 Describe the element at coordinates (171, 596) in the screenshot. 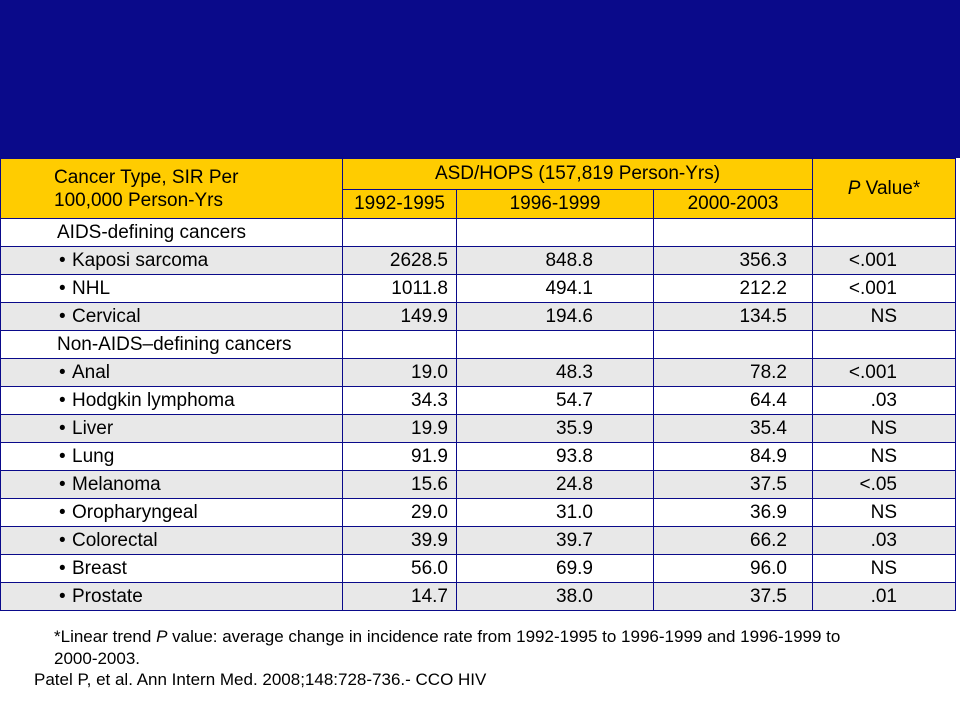

I see `cancer-type-cell: • Prostate` at that location.